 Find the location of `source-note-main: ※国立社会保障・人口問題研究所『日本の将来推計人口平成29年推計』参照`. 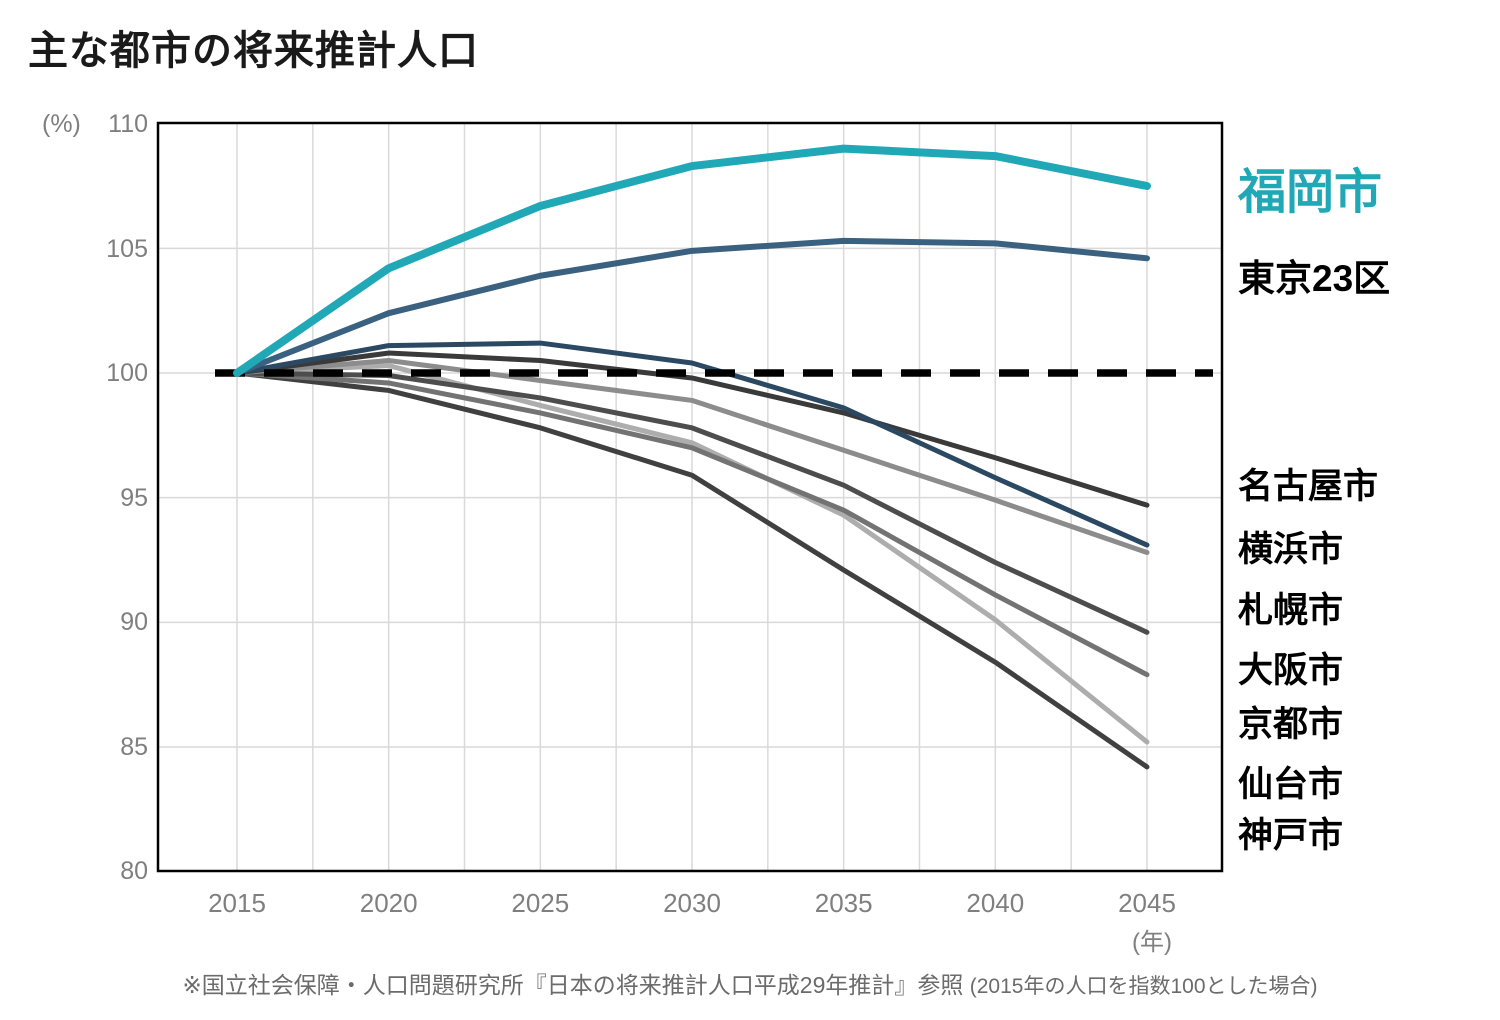

source-note-main: ※国立社会保障・人口問題研究所『日本の将来推計人口平成29年推計』参照 is located at coordinates (573, 985).